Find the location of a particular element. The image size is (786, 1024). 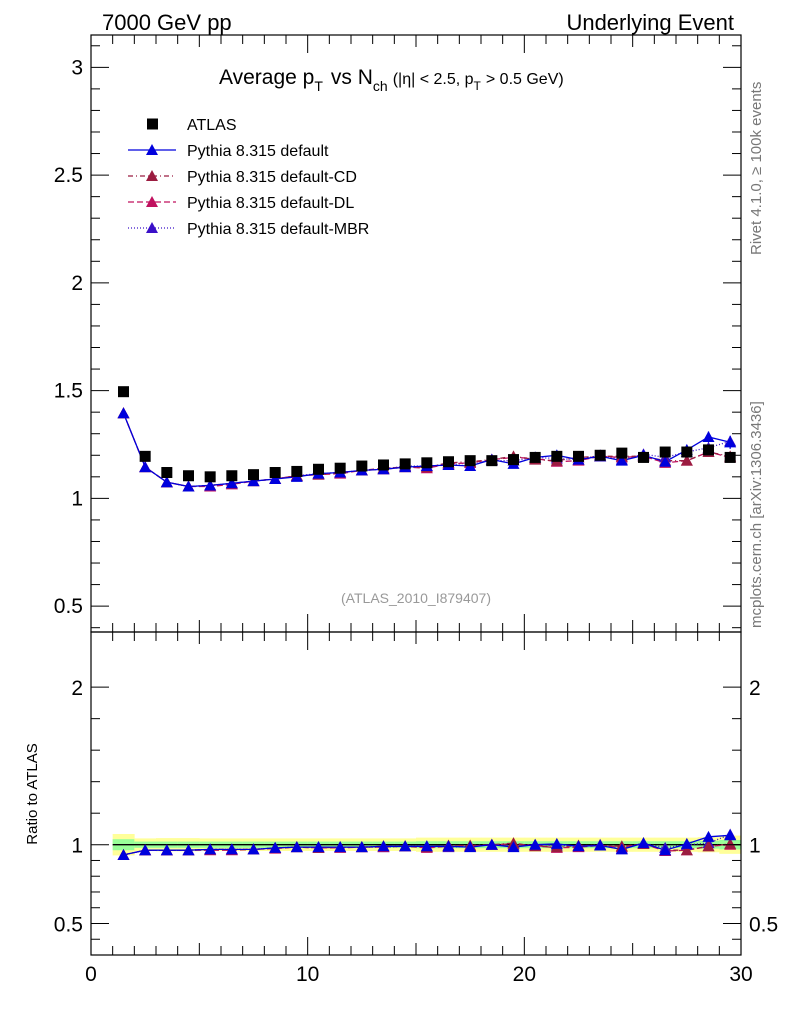

y-tick-label: 2 is located at coordinates (77, 283).